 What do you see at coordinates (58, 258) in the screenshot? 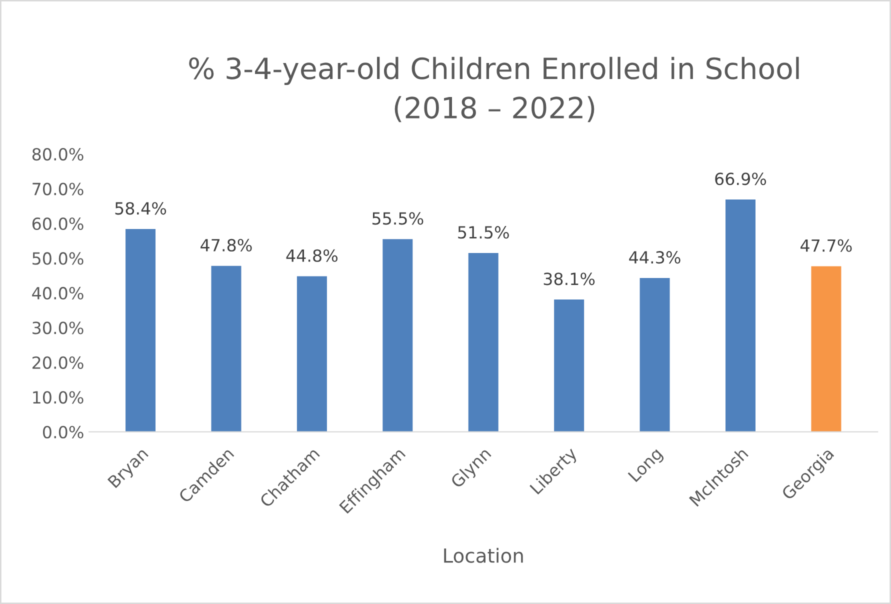
I see `y-tick-label: 50.0%` at bounding box center [58, 258].